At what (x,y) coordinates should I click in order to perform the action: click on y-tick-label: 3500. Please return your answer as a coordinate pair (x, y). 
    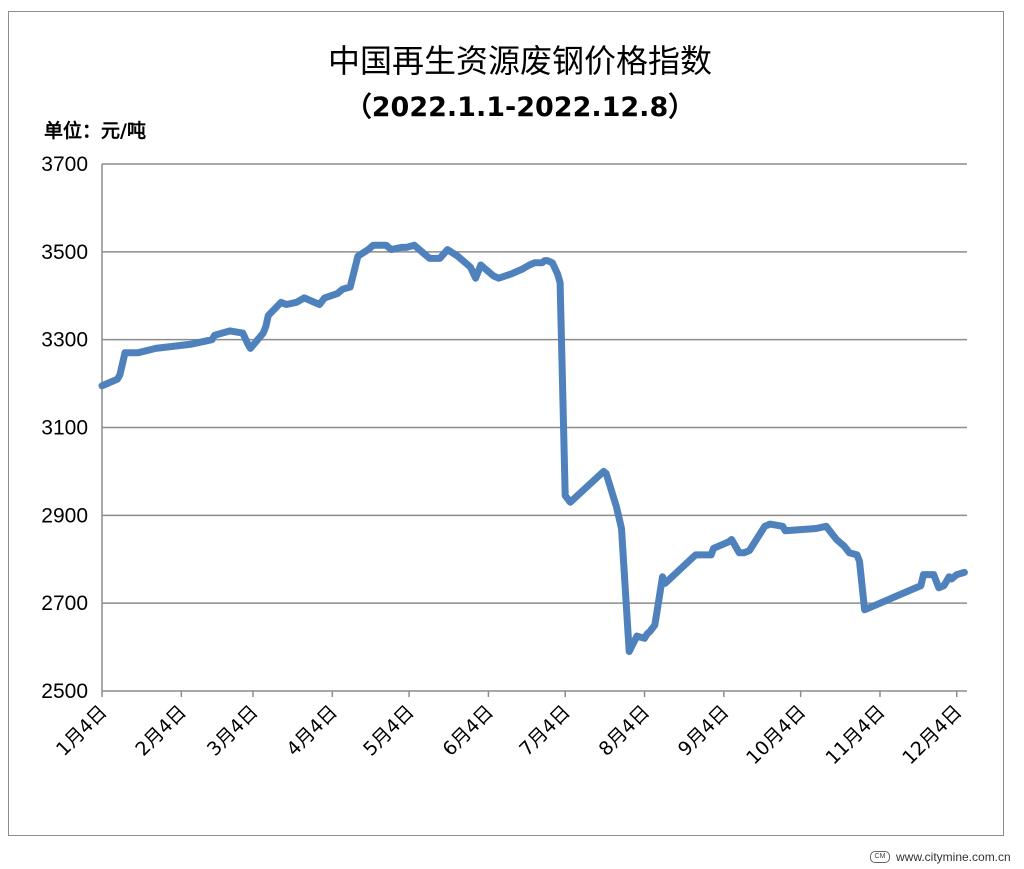
    Looking at the image, I should click on (64, 252).